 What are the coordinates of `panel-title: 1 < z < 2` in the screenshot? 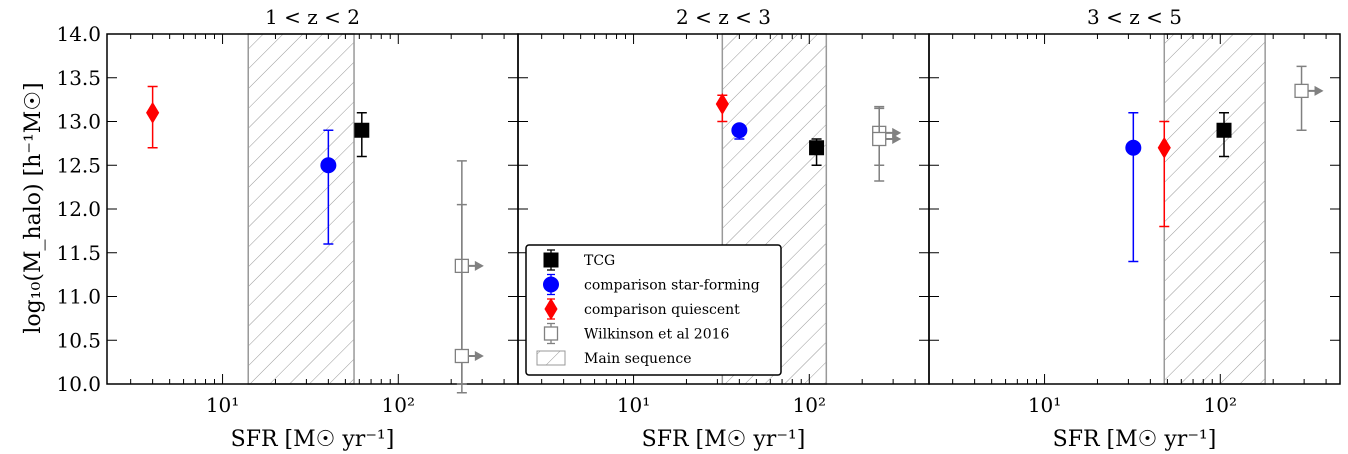 It's located at (312, 17).